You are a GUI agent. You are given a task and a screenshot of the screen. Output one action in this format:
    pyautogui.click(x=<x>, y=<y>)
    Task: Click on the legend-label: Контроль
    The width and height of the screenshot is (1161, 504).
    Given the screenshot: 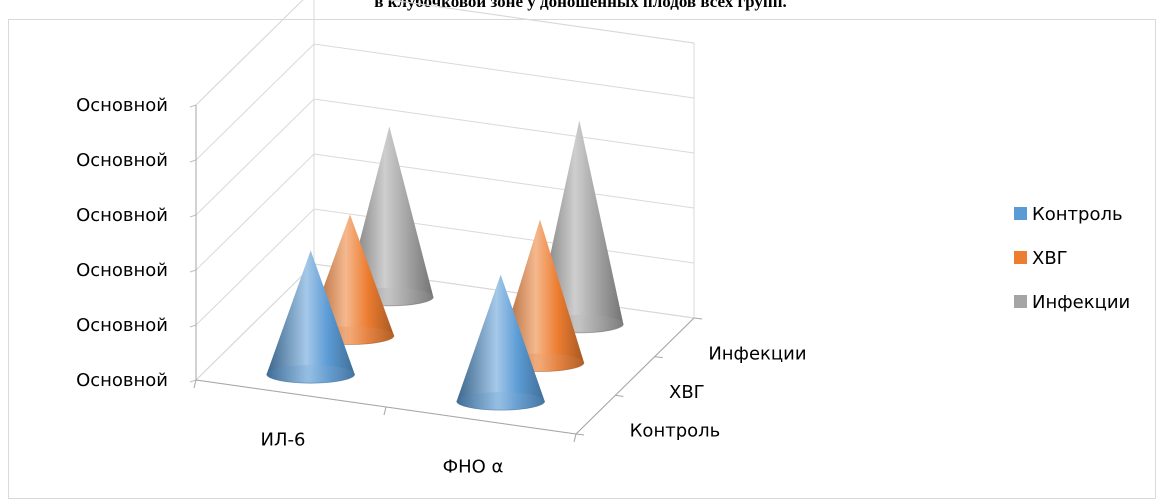 What is the action you would take?
    pyautogui.click(x=1077, y=214)
    